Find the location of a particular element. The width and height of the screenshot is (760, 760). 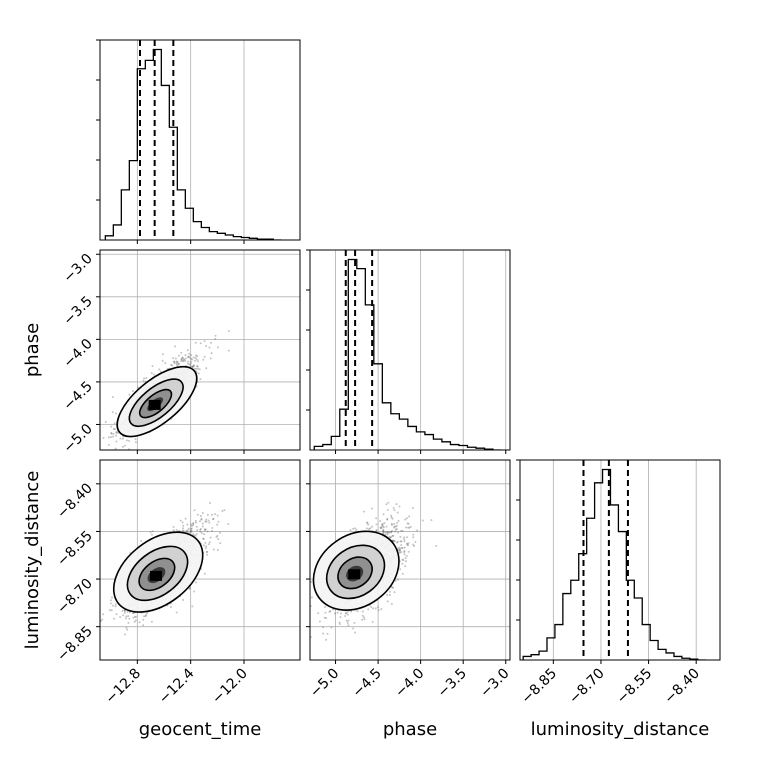

histogram-bars is located at coordinates (407, 350).